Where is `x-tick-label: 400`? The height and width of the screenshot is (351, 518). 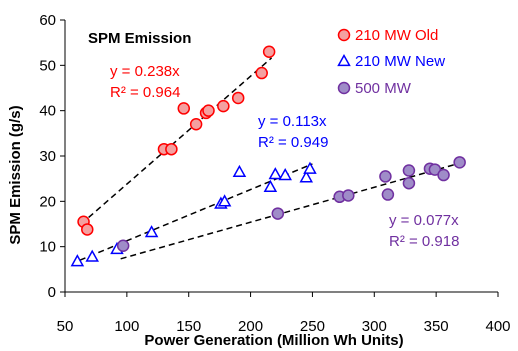 x-tick-label: 400 is located at coordinates (497, 326).